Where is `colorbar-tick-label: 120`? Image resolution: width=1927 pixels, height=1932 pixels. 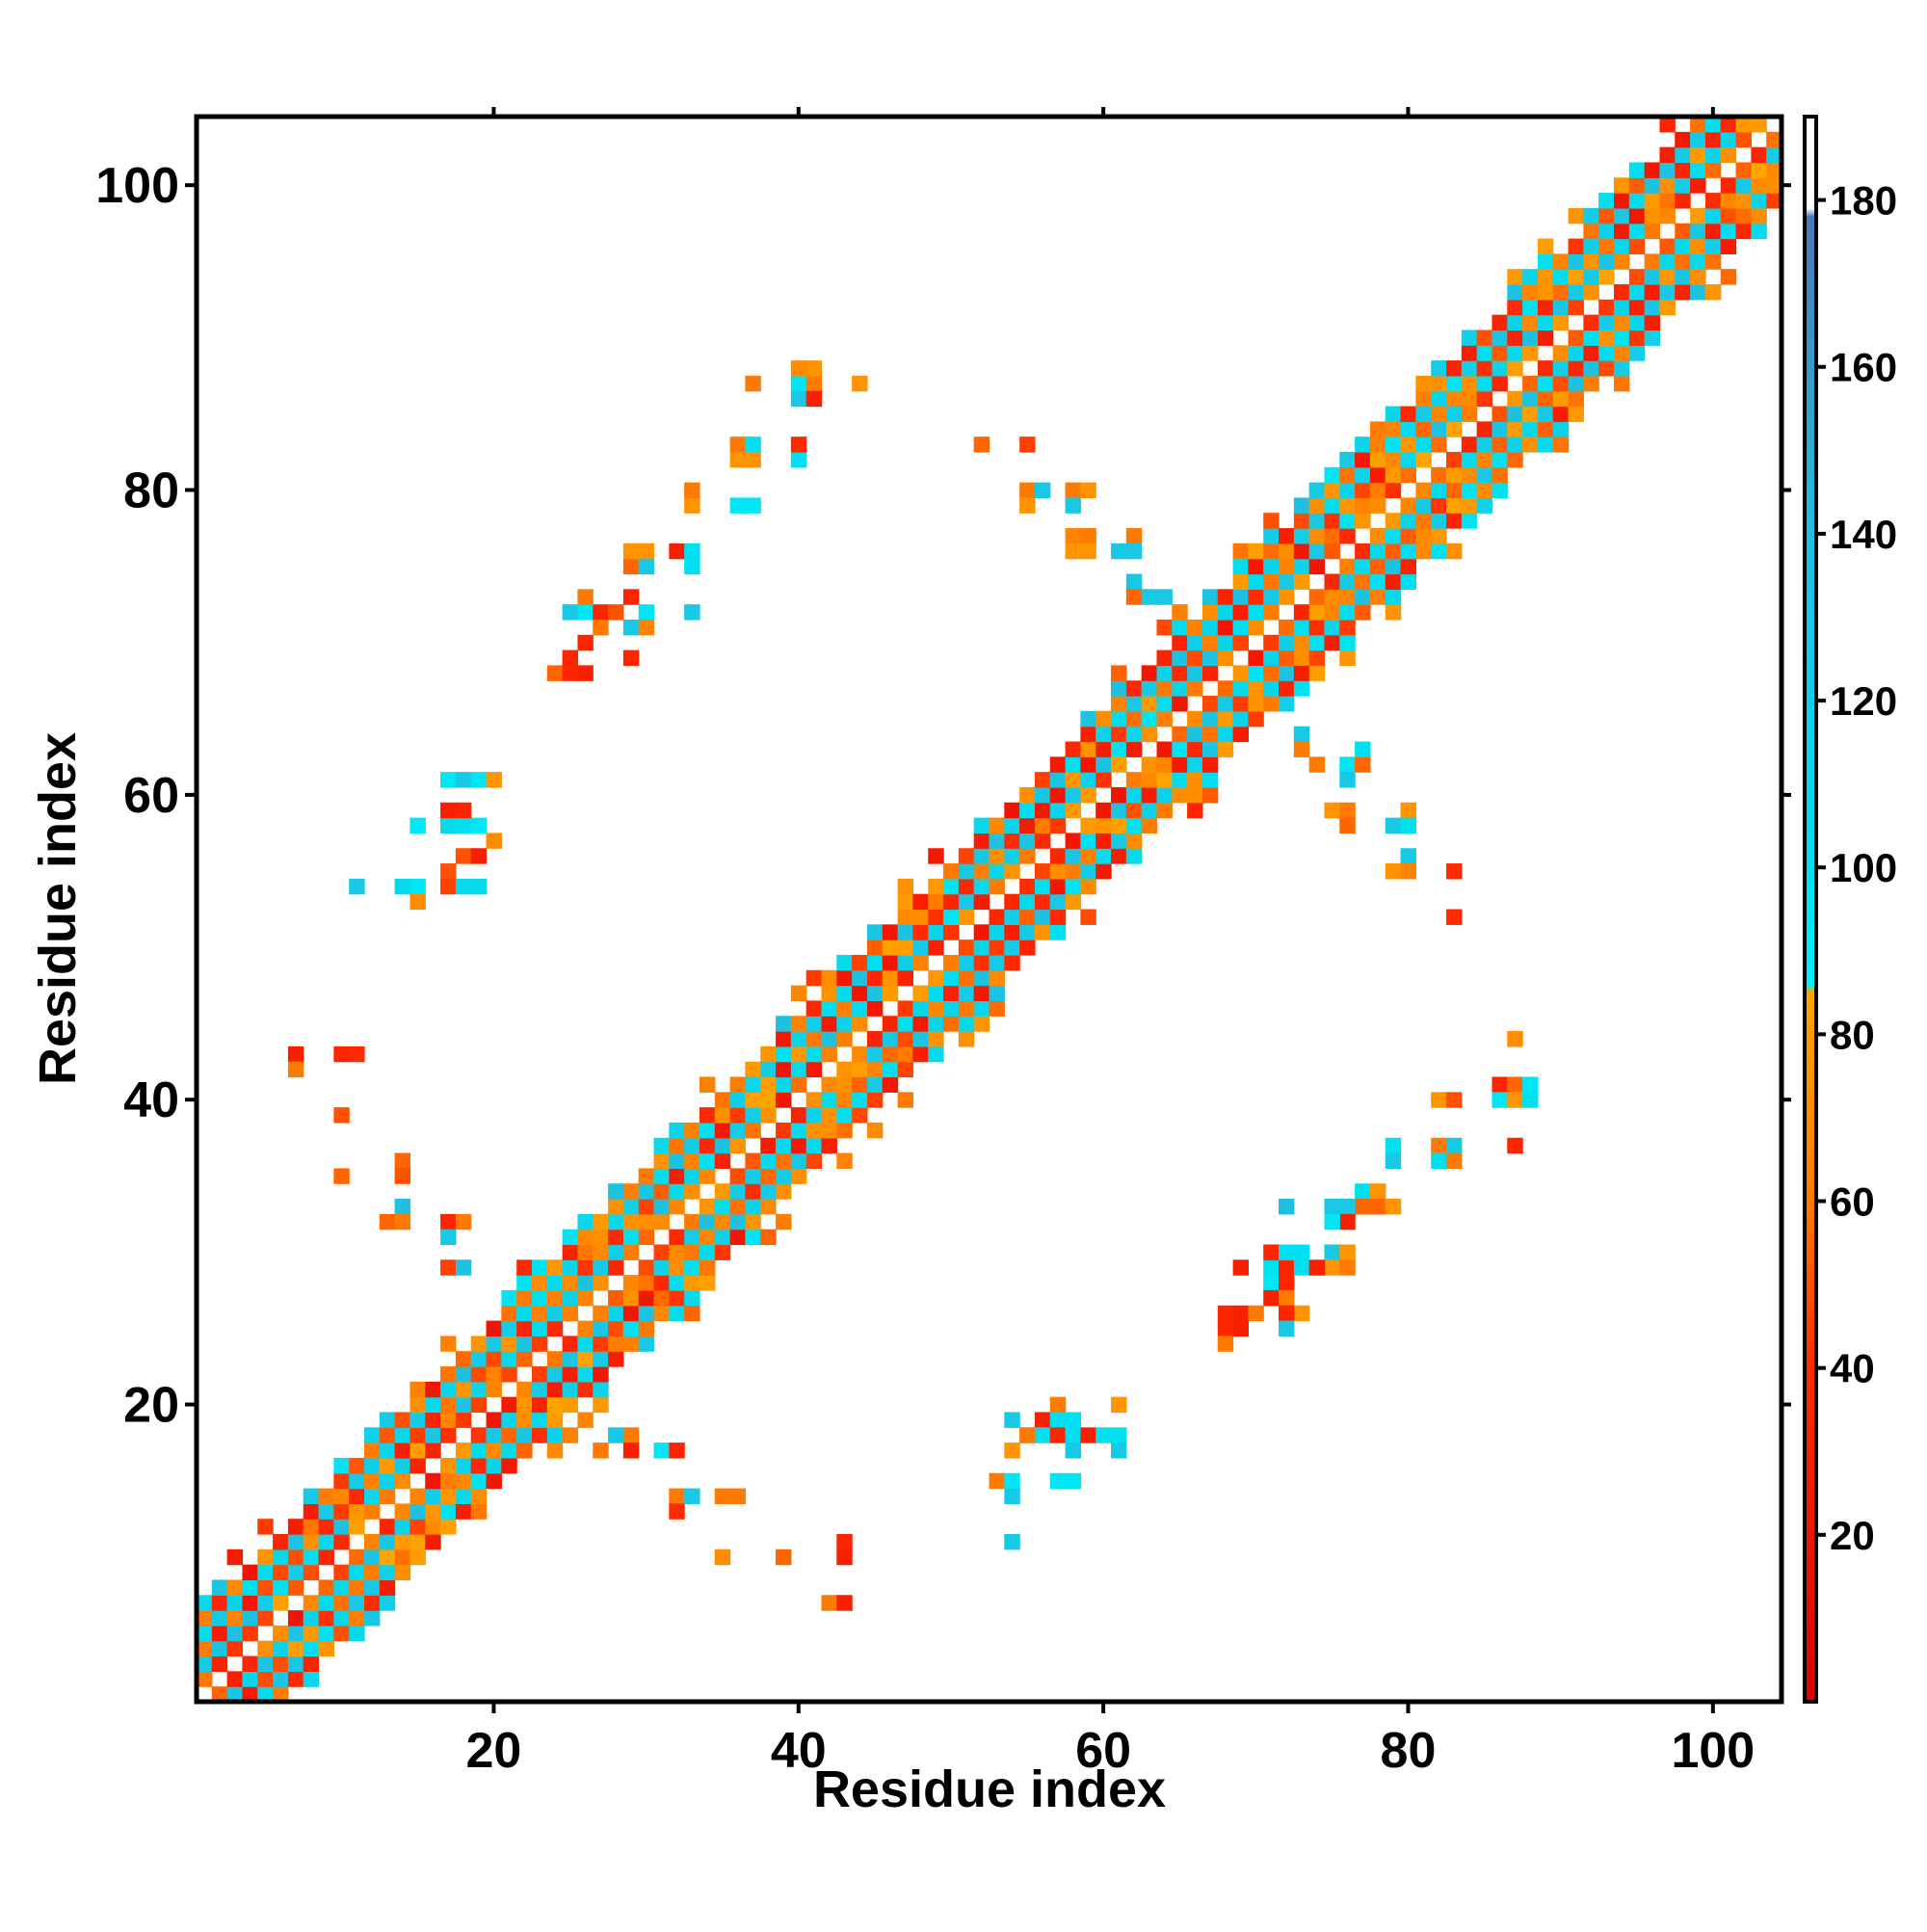 colorbar-tick-label: 120 is located at coordinates (1864, 701).